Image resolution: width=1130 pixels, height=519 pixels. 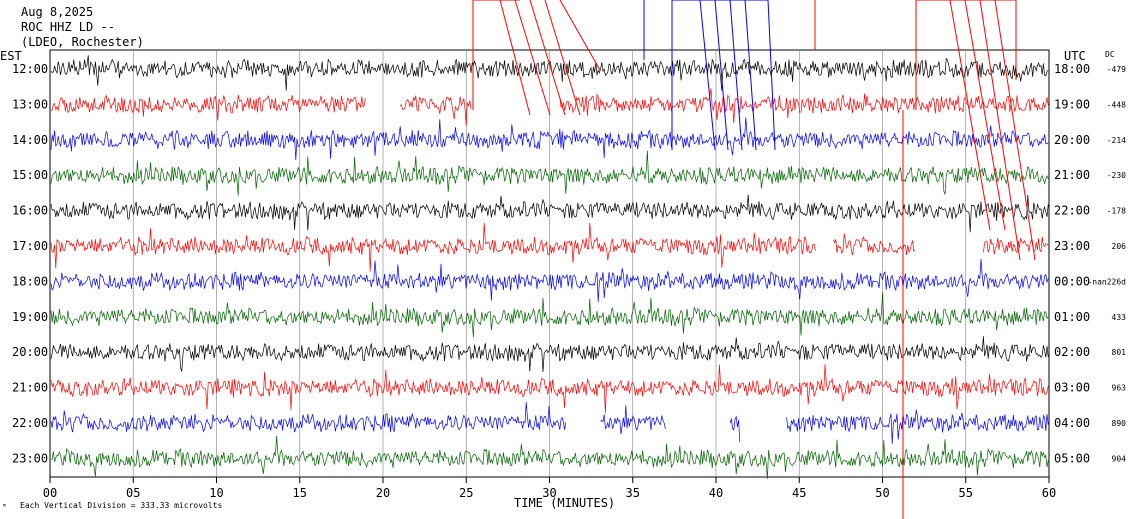 I want to click on left-axis-title: EST, so click(x=11, y=56).